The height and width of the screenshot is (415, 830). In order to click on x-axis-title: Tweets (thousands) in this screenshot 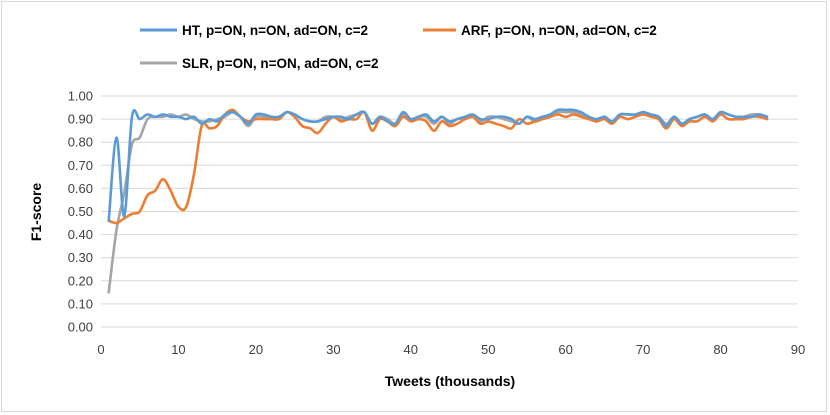, I will do `click(450, 381)`.